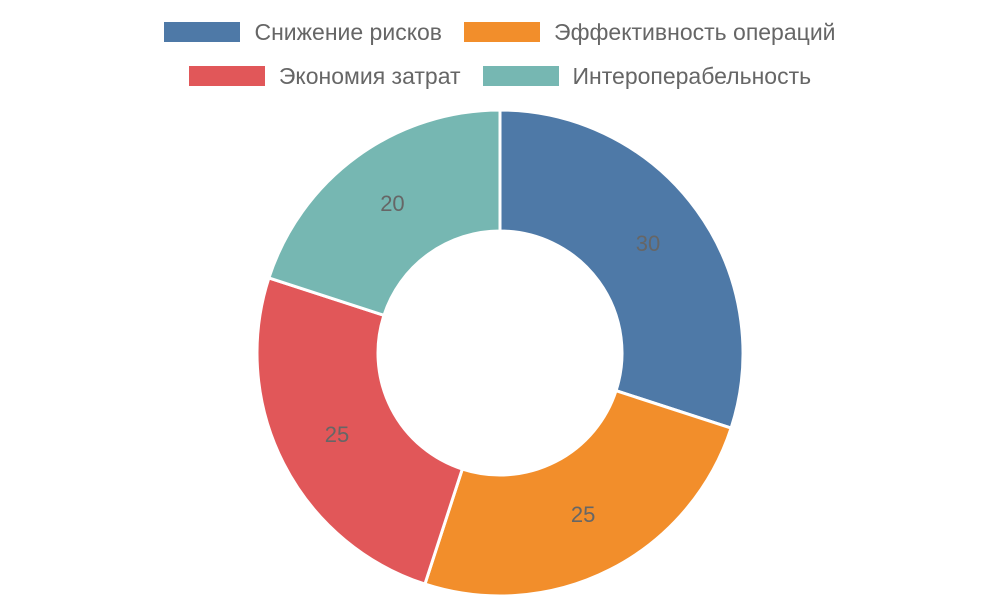  I want to click on legend-item-interoperability: Интероперабельность, so click(647, 76).